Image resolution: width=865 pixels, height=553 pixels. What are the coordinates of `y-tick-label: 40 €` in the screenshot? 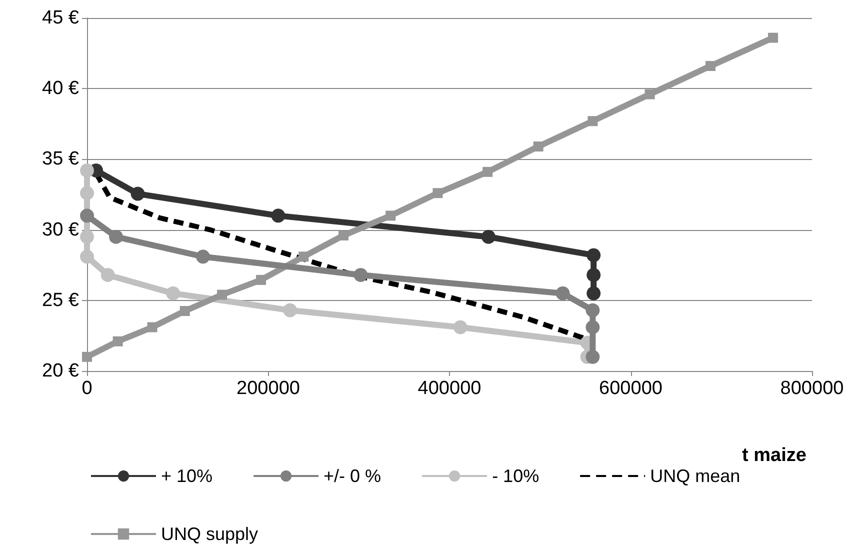 It's located at (61, 89).